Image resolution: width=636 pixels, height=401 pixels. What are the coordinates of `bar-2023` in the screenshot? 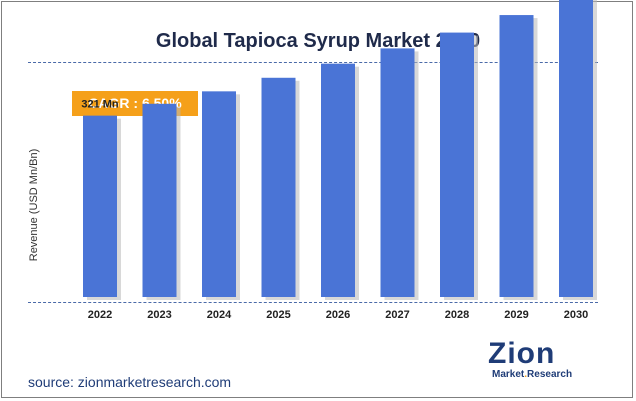 It's located at (159, 200).